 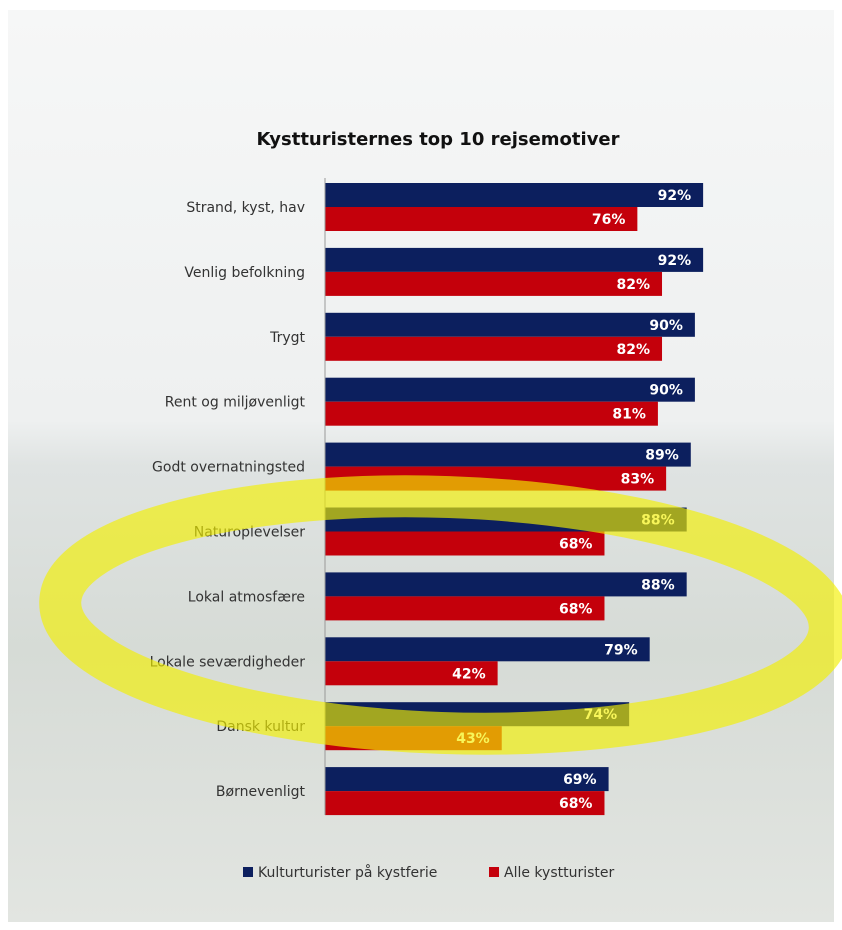 I want to click on chart-title: Kystturisternes top 10 rejsemotiver, so click(x=437, y=139).